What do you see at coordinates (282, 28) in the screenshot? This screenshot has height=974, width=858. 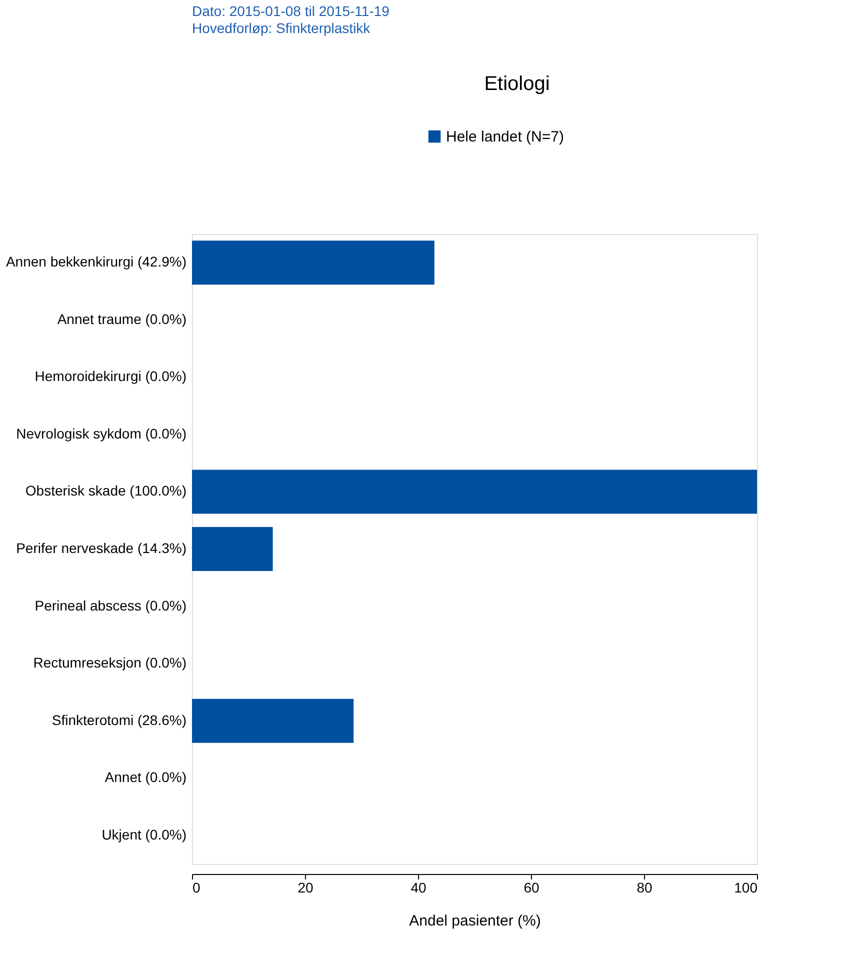 I see `text: Hovedforløp: Sfinkterplastikk` at bounding box center [282, 28].